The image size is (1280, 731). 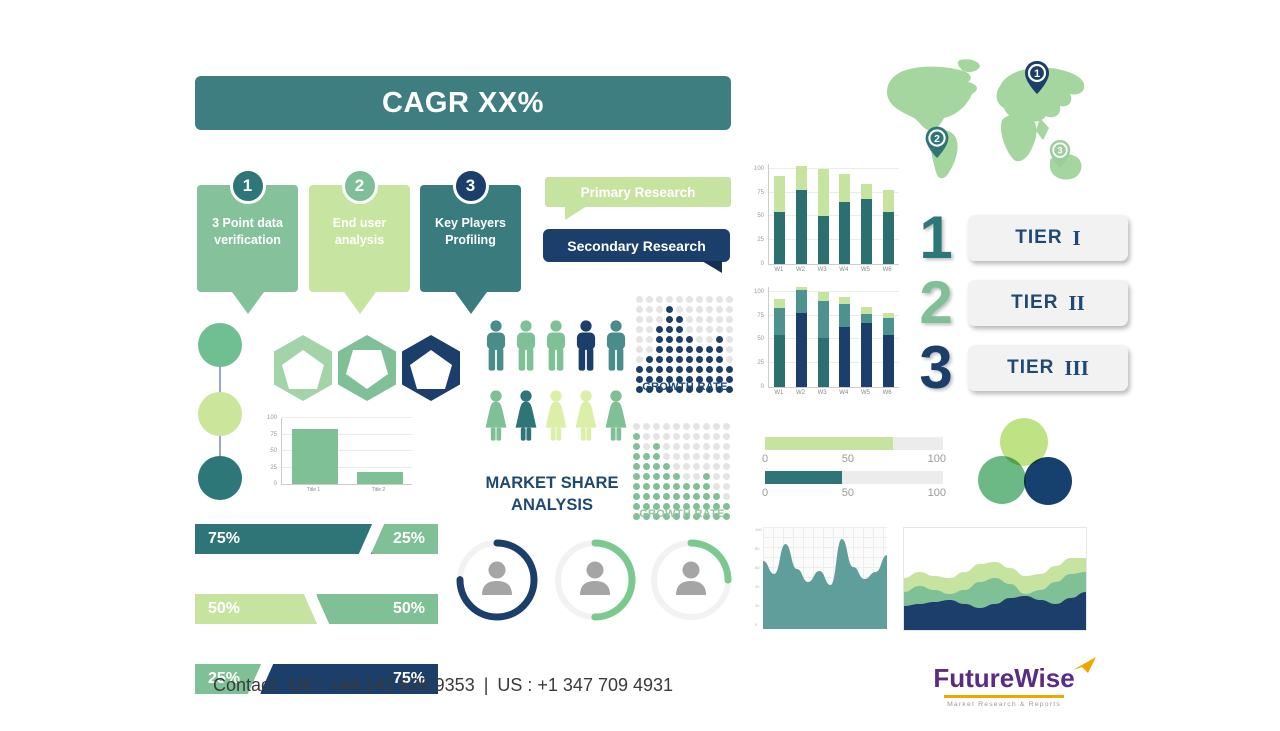 I want to click on category-label: W1, so click(x=779, y=270).